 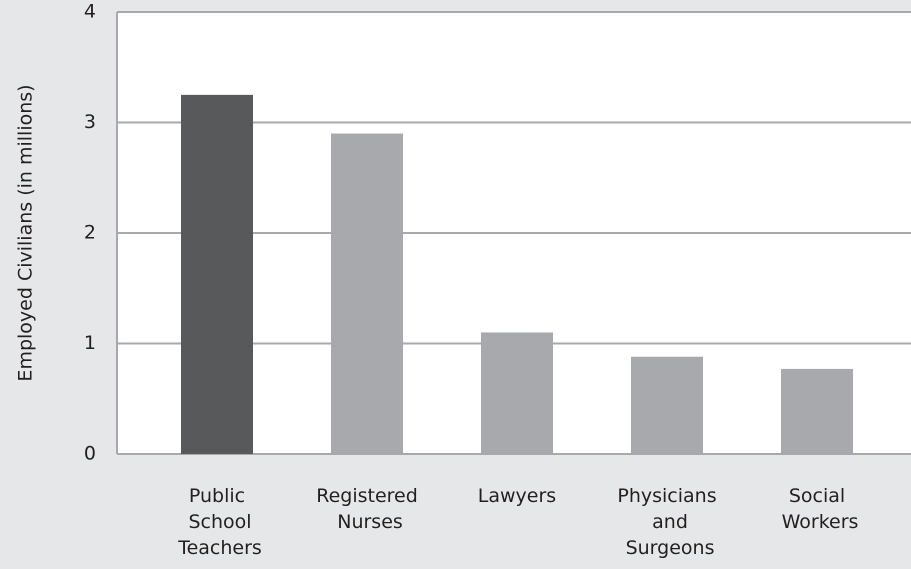 I want to click on y-tick-label: 2, so click(x=90, y=233).